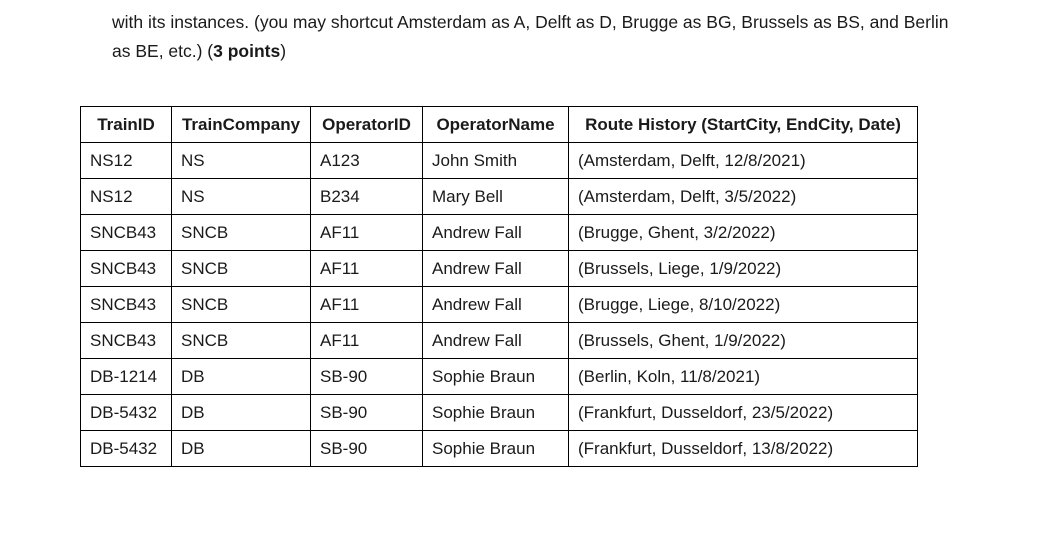 This screenshot has height=551, width=1058. I want to click on cell-route-history: (Brugge, Ghent, 3/2/2022), so click(743, 232).